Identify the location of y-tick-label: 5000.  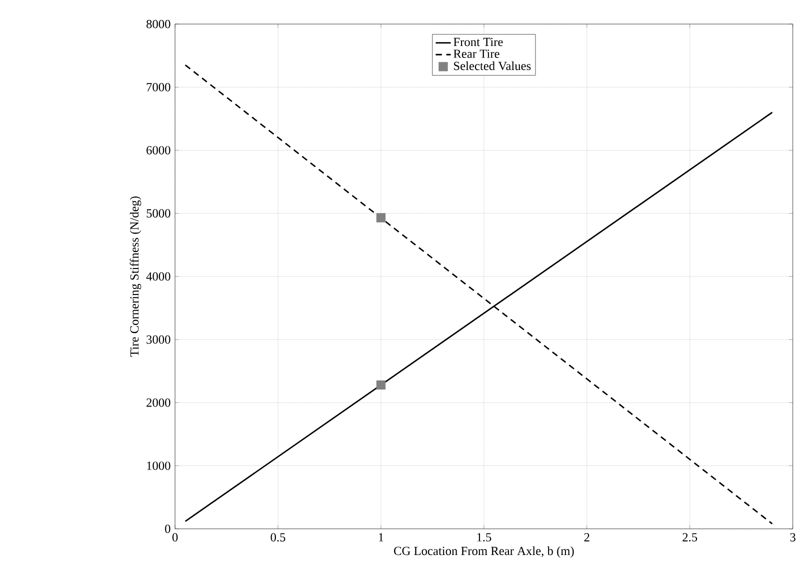
(158, 213).